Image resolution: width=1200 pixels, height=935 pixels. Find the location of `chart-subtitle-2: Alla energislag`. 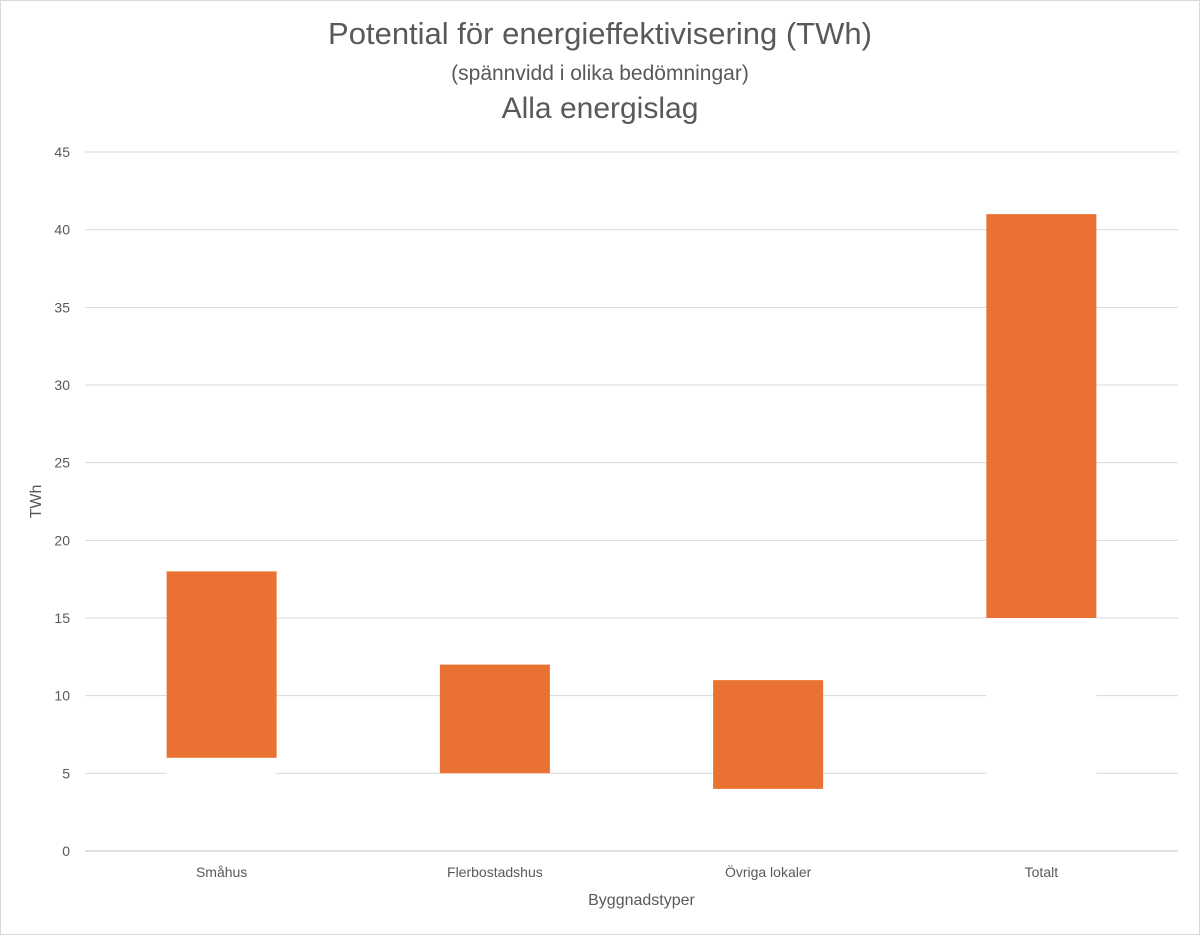

chart-subtitle-2: Alla energislag is located at coordinates (600, 108).